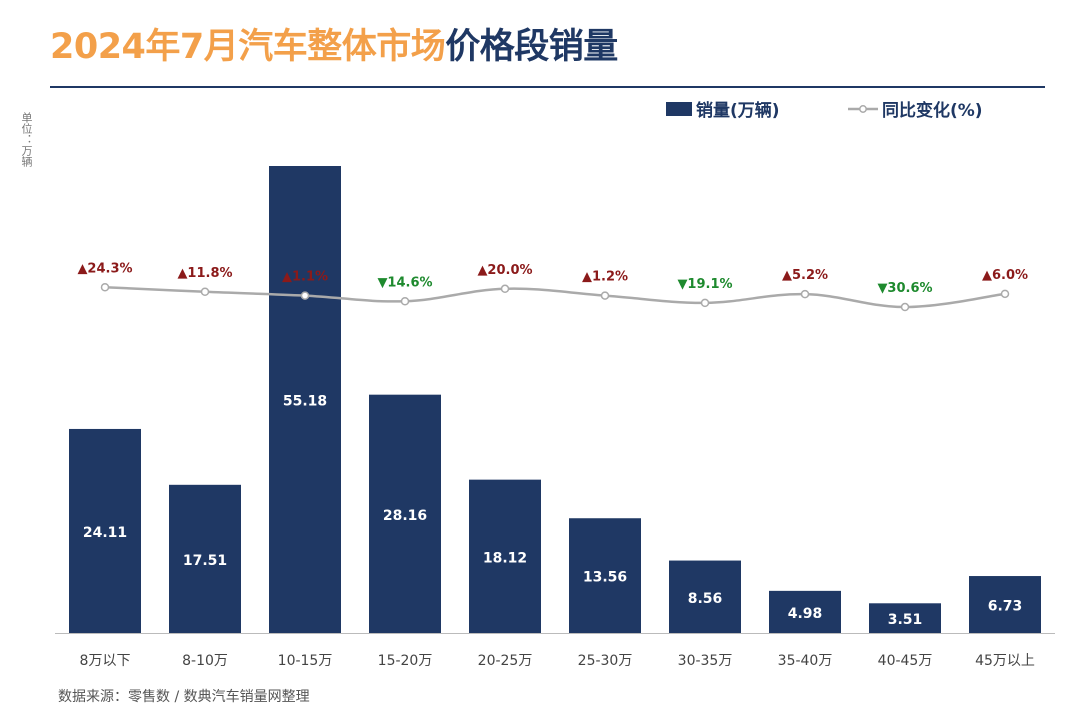 Image resolution: width=1080 pixels, height=716 pixels. Describe the element at coordinates (679, 108) in the screenshot. I see `legend-bar-swatch` at that location.